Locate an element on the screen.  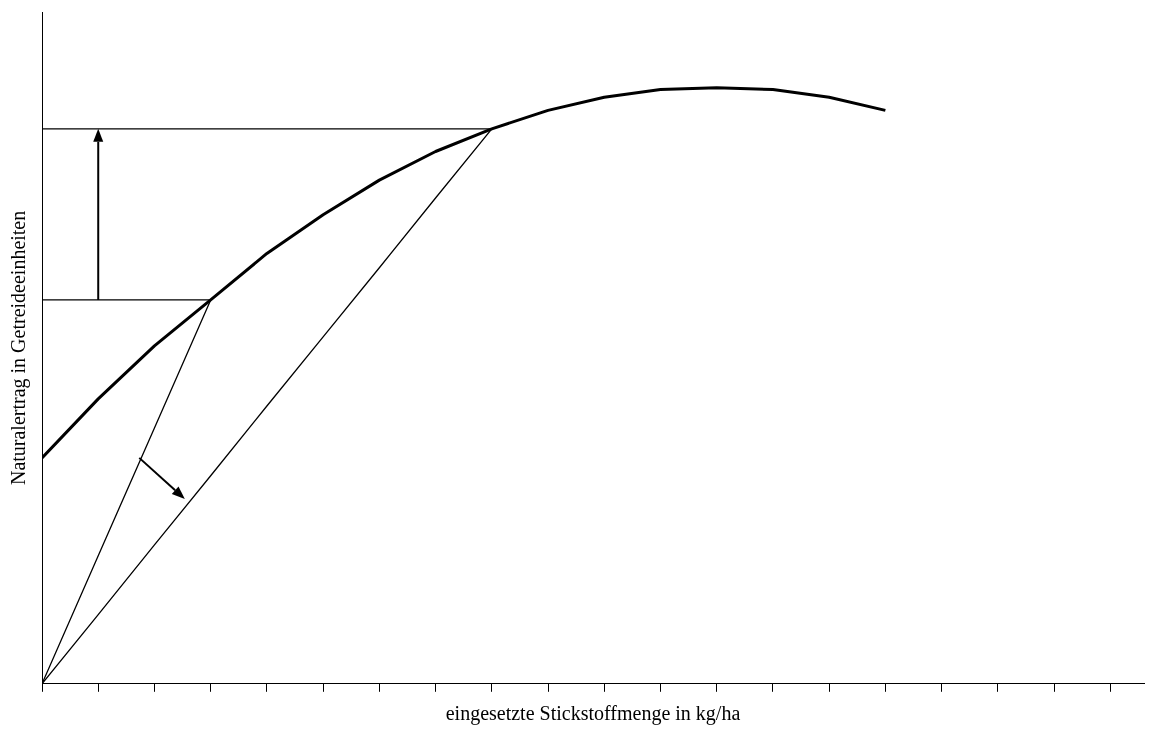
x-axis-title: eingesetzte Stickstoffmenge in kg/ha is located at coordinates (593, 714).